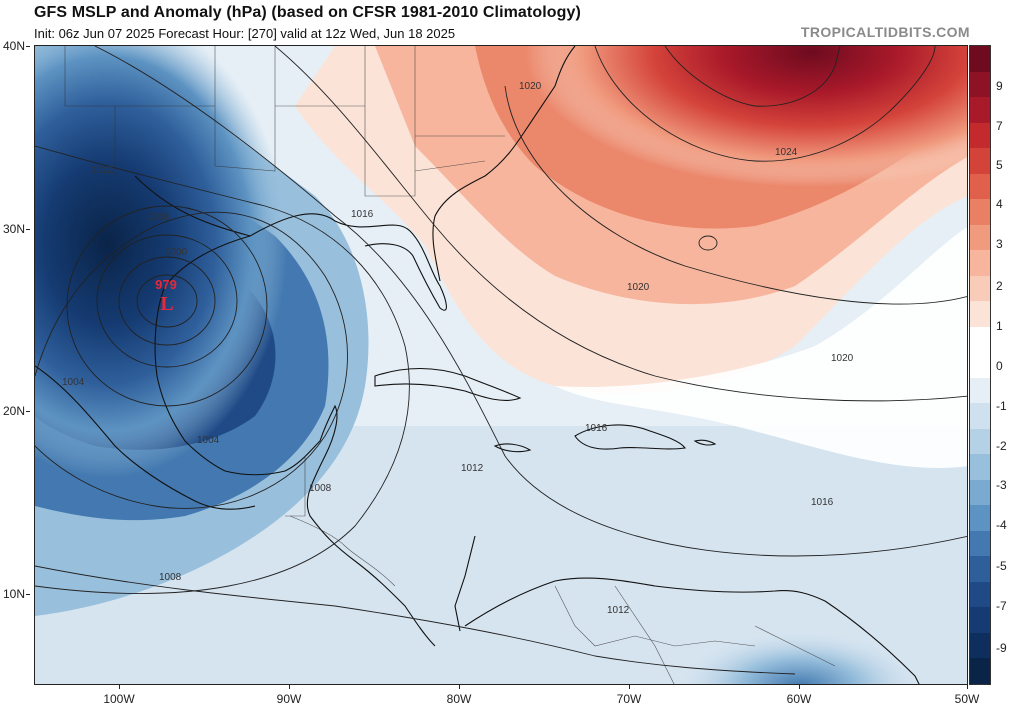 Image resolution: width=1024 pixels, height=706 pixels. I want to click on colorbar-label: 2, so click(999, 286).